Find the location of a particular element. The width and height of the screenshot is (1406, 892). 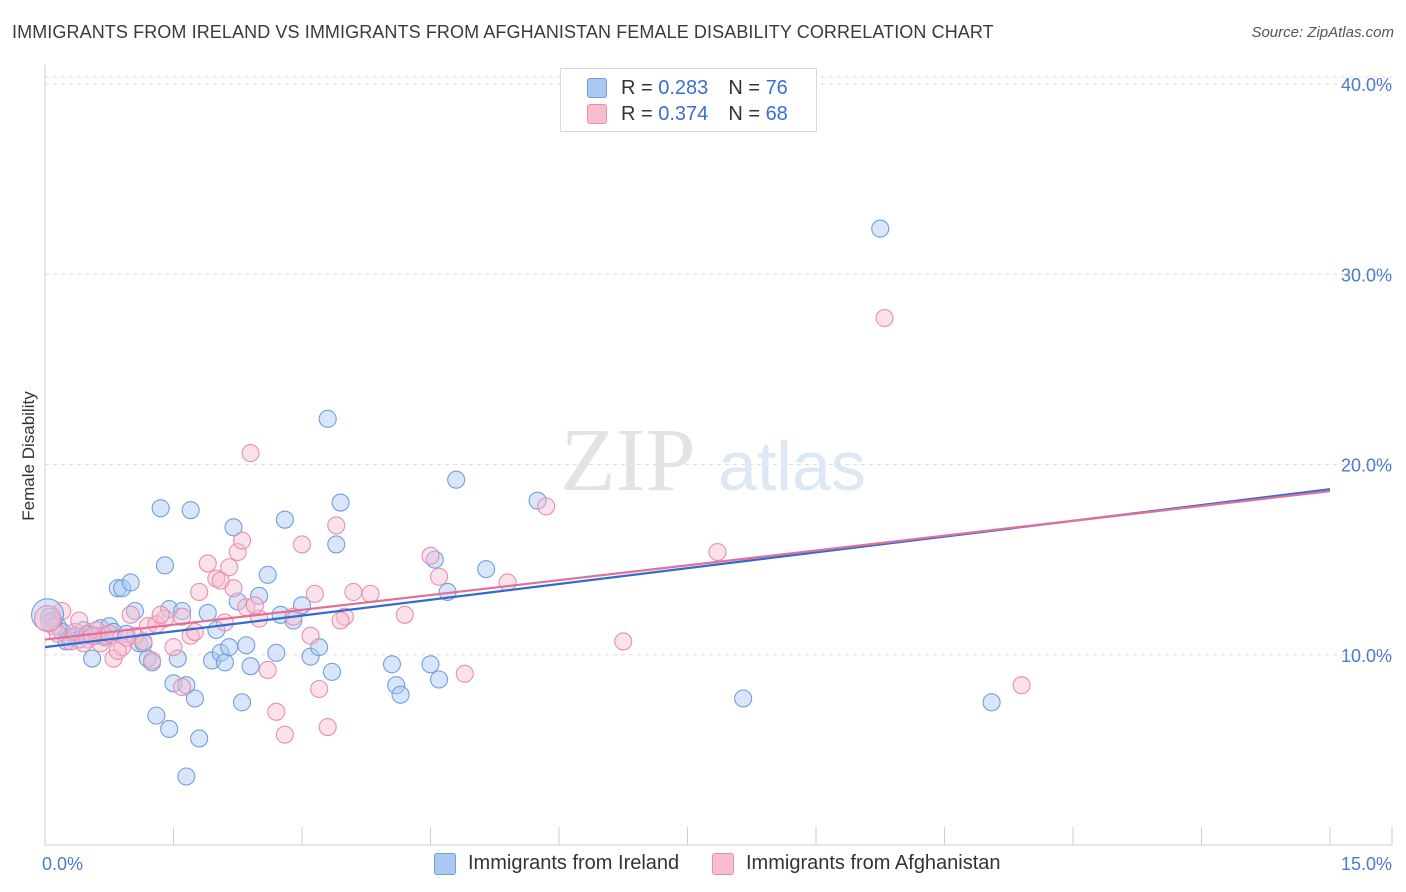

bottom-legend-label-ireland: Immigrants from Ireland is located at coordinates (574, 863).